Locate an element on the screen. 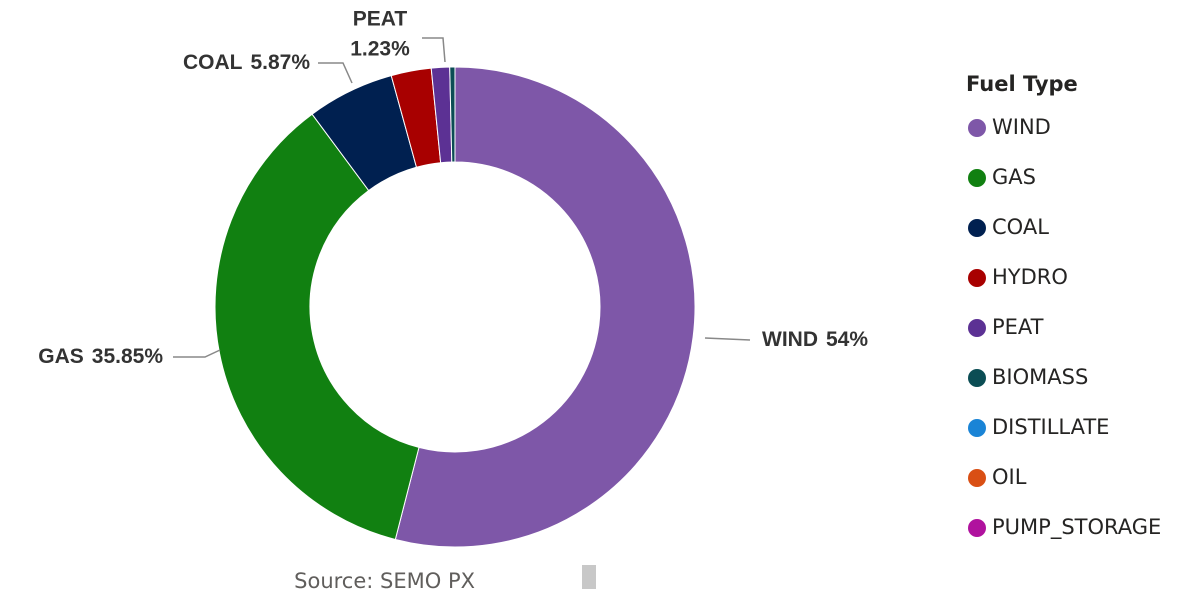 The height and width of the screenshot is (599, 1186). data-label-name: WIND is located at coordinates (790, 339).